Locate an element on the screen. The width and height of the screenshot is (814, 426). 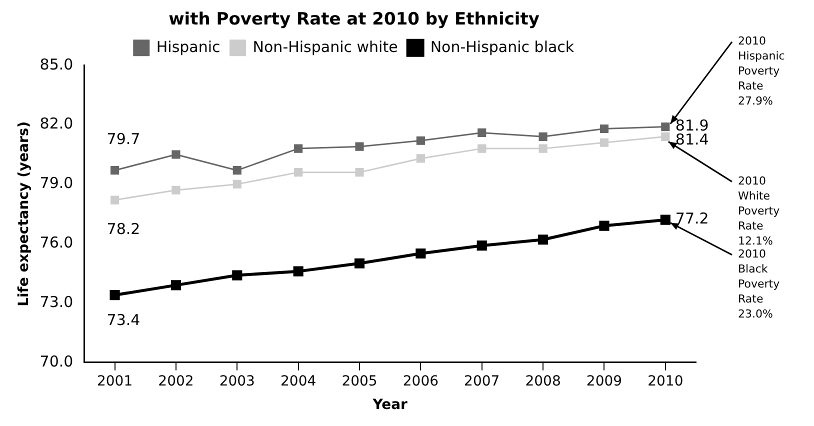
data-label: 78.2 is located at coordinates (123, 229).